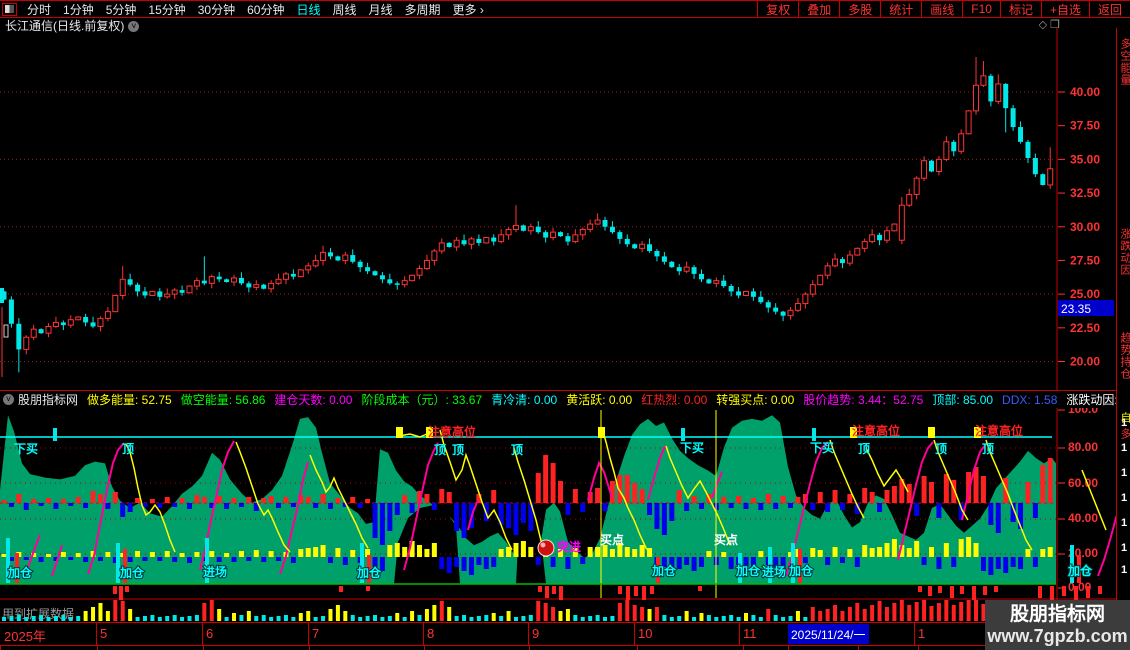  What do you see at coordinates (801, 570) in the screenshot?
I see `signal-label-jiacang: 加仓` at bounding box center [801, 570].